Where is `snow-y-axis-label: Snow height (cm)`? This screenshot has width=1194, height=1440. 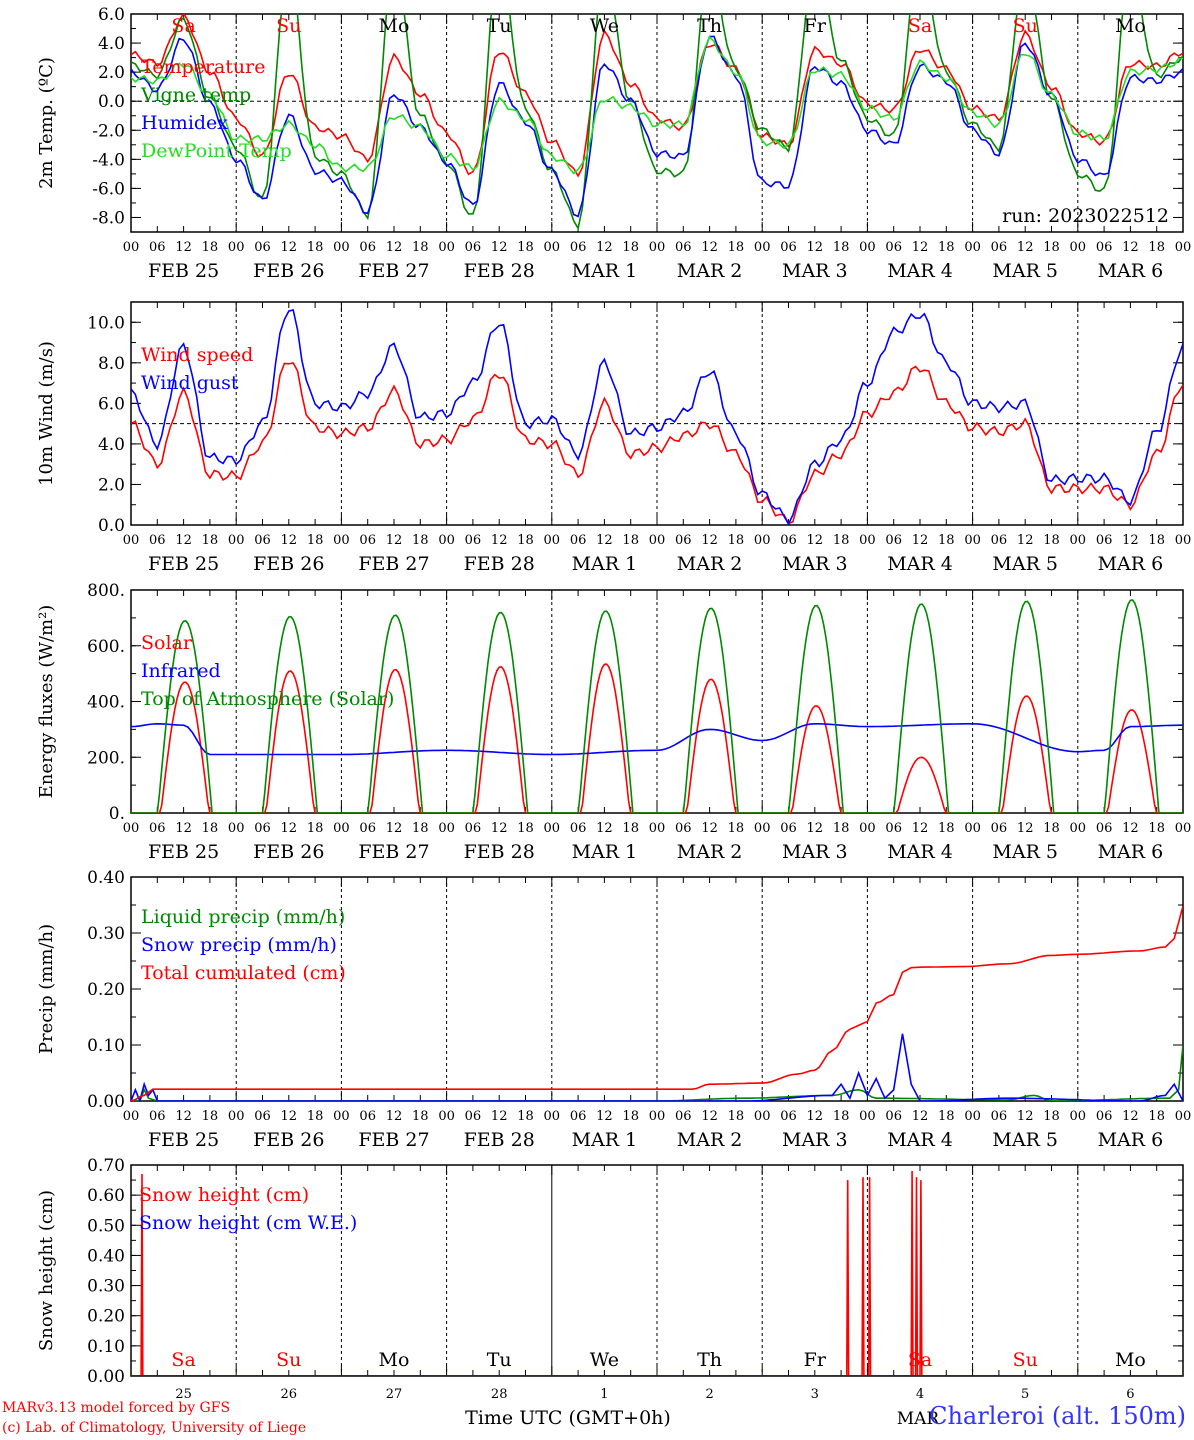
snow-y-axis-label: Snow height (cm) is located at coordinates (46, 1270).